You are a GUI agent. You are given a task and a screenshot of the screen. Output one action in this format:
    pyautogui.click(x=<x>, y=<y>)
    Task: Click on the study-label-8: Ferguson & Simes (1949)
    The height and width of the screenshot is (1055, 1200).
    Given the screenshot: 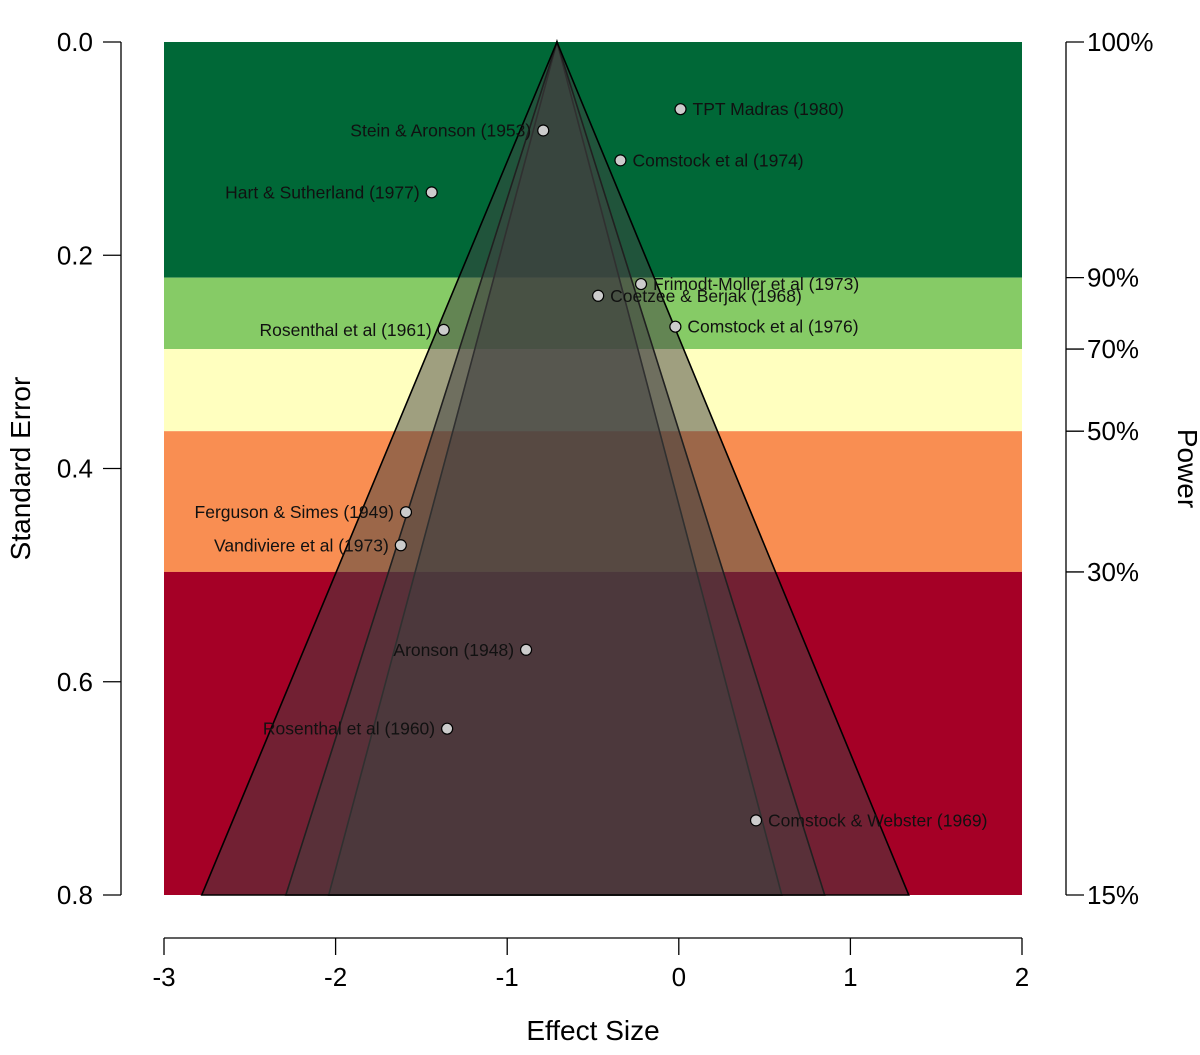 What is the action you would take?
    pyautogui.click(x=294, y=512)
    